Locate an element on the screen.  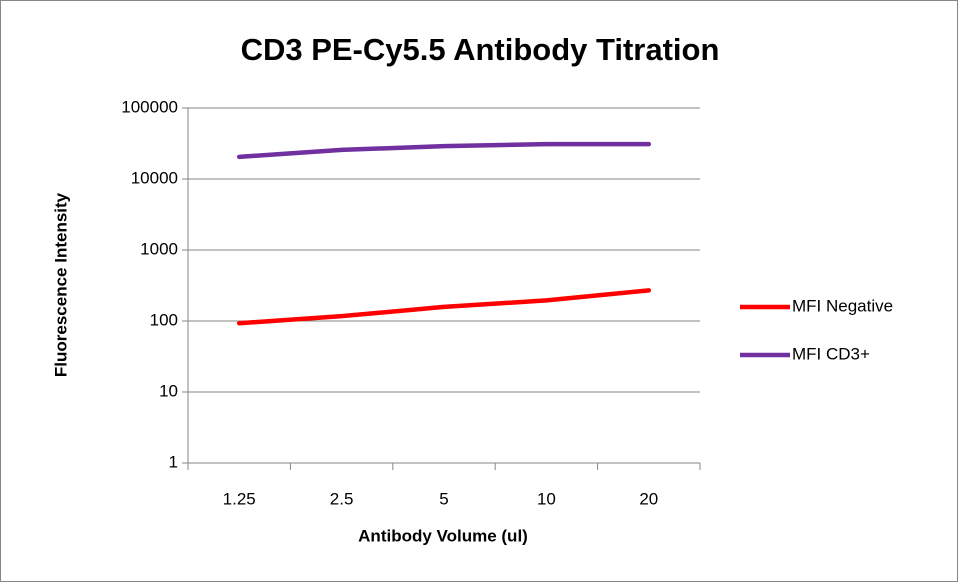
x-tick-label: 10 is located at coordinates (546, 498).